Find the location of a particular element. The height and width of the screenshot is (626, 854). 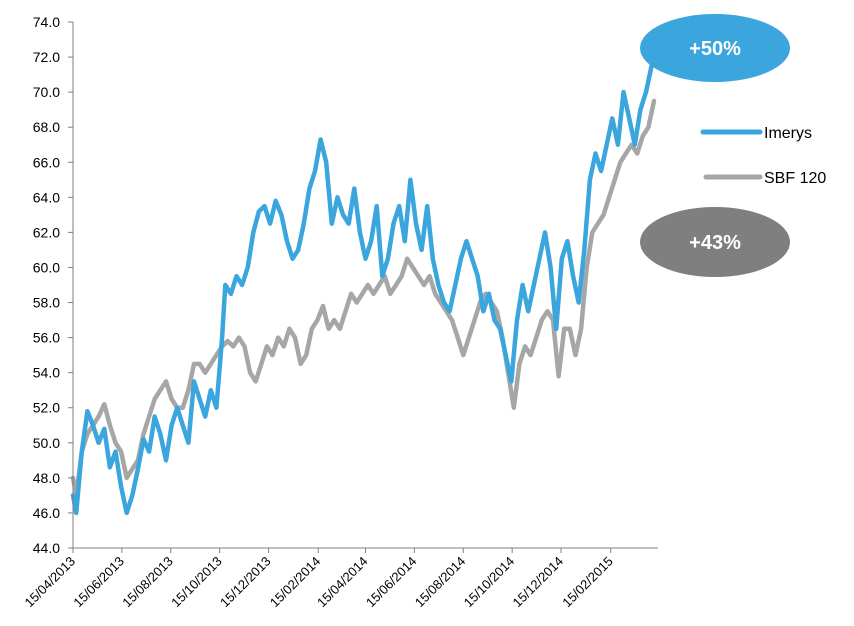

y-tick-label: 68.0 is located at coordinates (46, 127).